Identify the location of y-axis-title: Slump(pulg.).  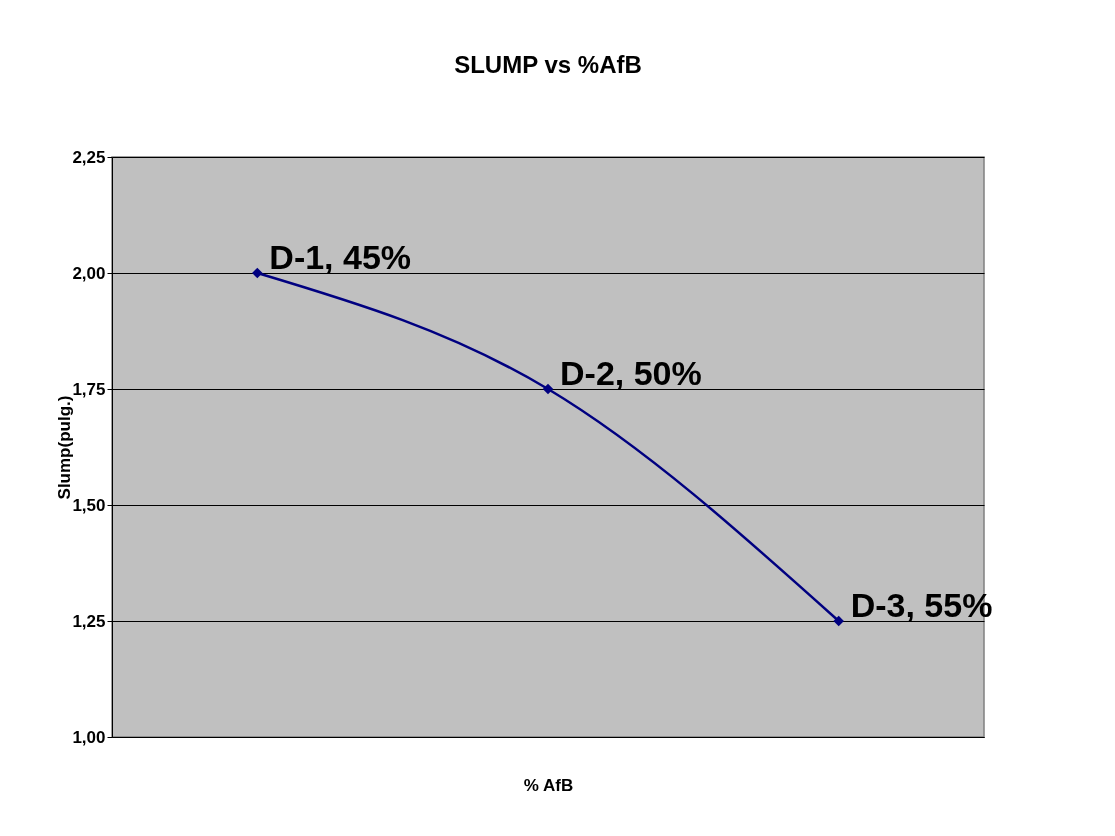
(65, 447).